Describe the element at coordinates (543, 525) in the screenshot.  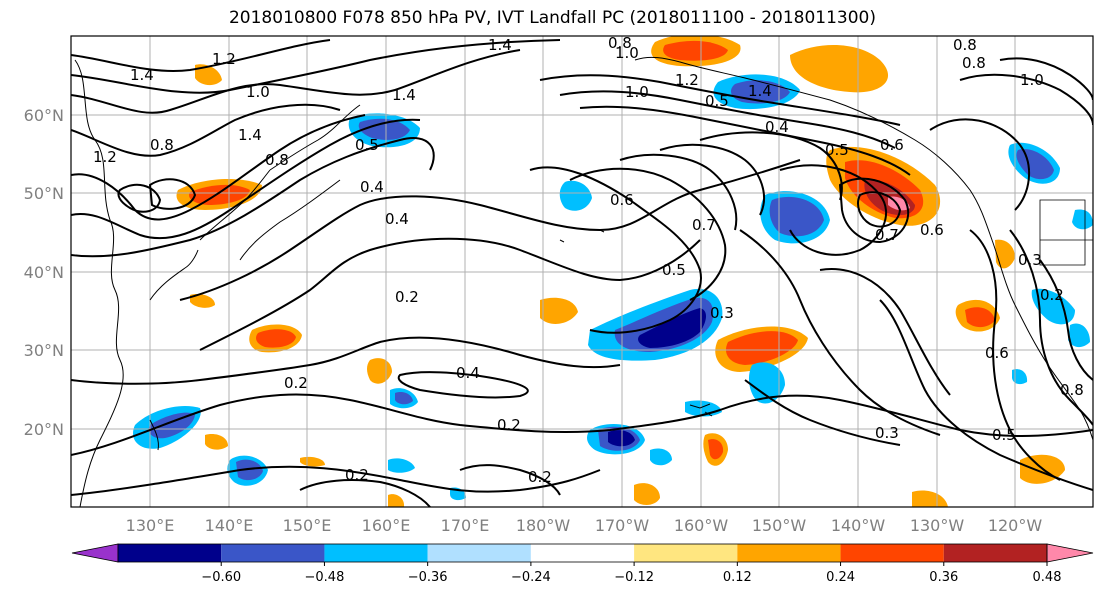
I see `lon-label: 180°W` at that location.